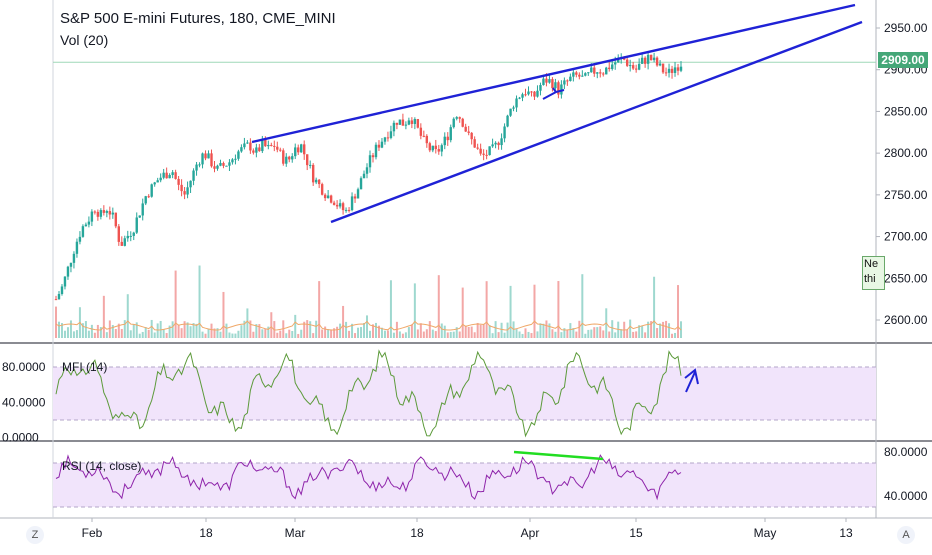  What do you see at coordinates (906, 535) in the screenshot?
I see `auto-scale-button: A` at bounding box center [906, 535].